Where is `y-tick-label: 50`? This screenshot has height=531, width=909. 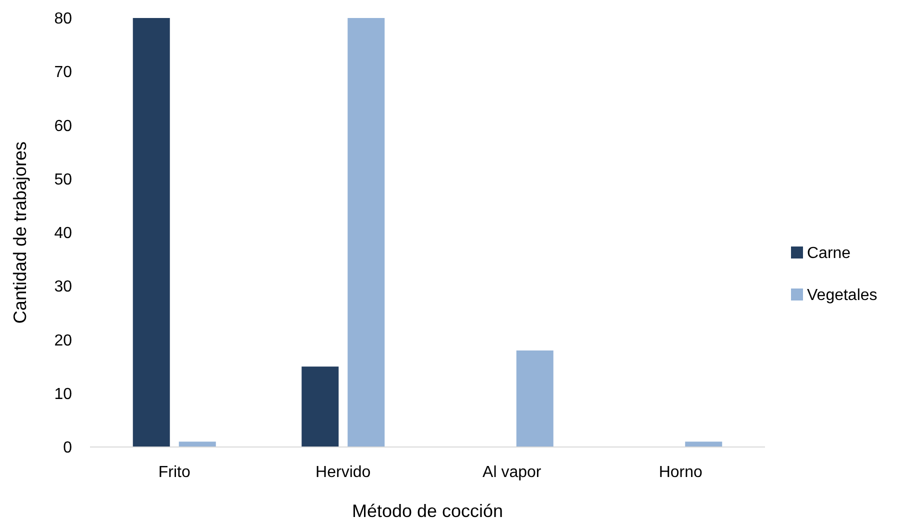 y-tick-label: 50 is located at coordinates (63, 179).